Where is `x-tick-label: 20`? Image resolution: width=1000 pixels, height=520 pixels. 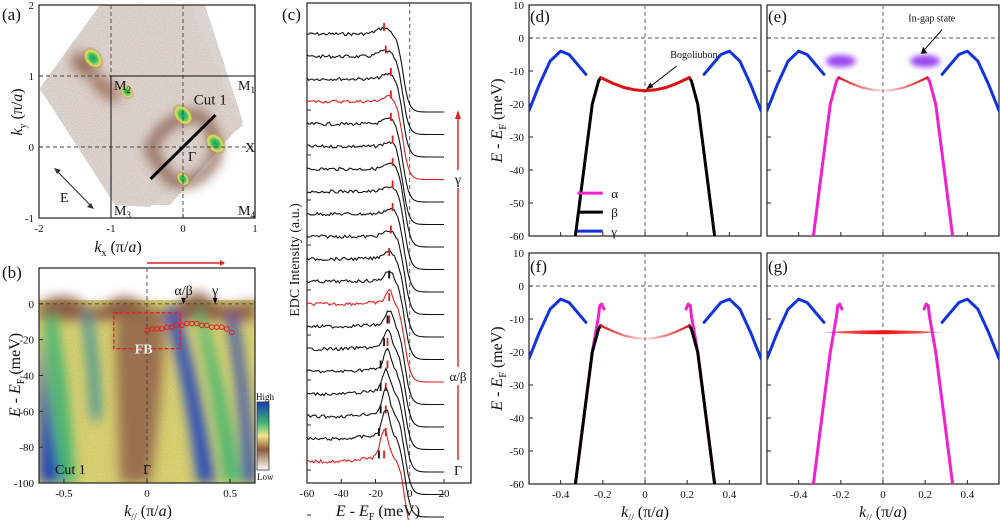 x-tick-label: 20 is located at coordinates (445, 494).